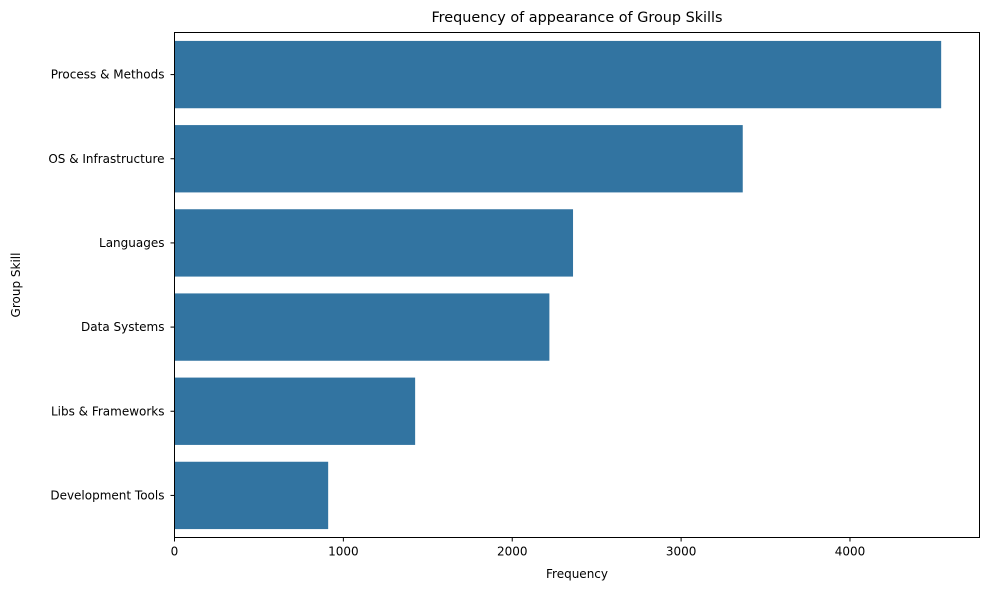 This screenshot has height=590, width=990. I want to click on x-axis: 0 1000 2000 3000 4000, so click(518, 548).